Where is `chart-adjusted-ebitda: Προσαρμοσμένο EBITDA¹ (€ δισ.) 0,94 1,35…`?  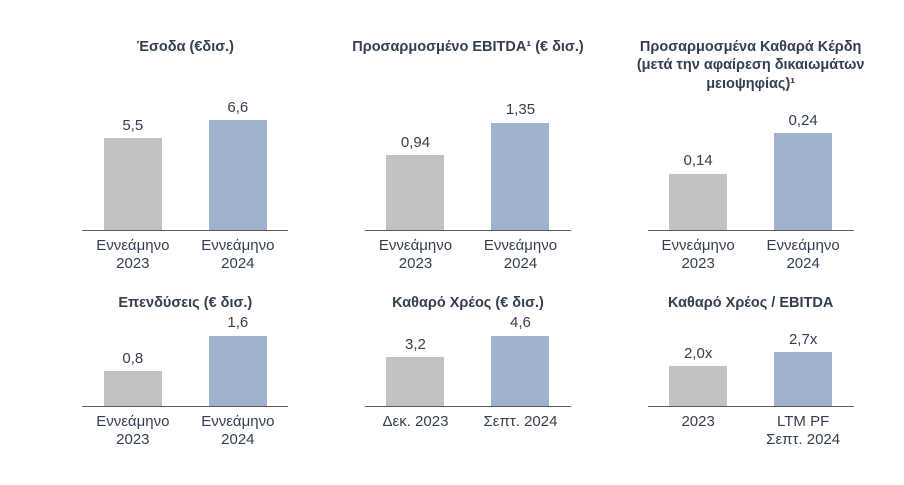
chart-adjusted-ebitda: Προσαρμοσμένο EBITDA¹ (€ δισ.) 0,94 1,35… is located at coordinates (468, 155).